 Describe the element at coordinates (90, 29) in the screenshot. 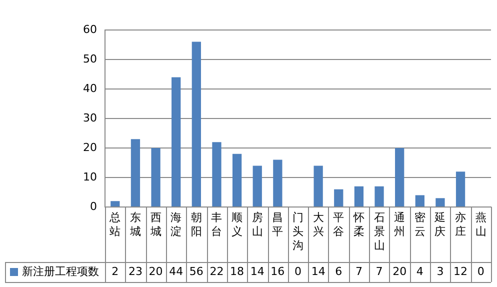

I see `y-tick-label: 60` at that location.